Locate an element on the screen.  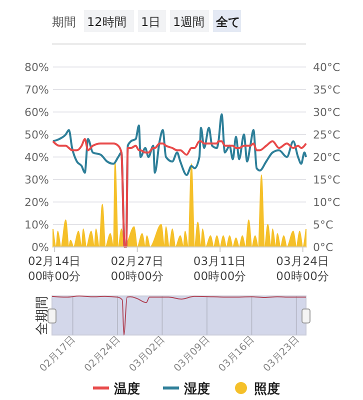
x-tick-label: 03月11日 00時00分 is located at coordinates (220, 268).